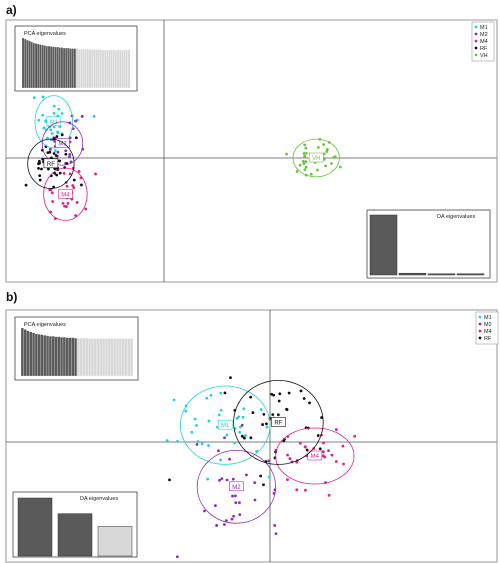  I want to click on cluster-label-m4: M4, so click(65, 195).